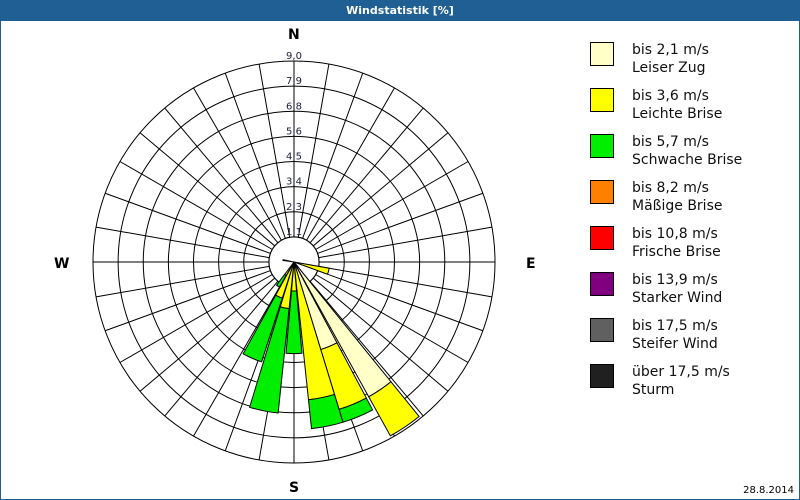 Image resolution: width=800 pixels, height=500 pixels. I want to click on legend-label: Frische Brise, so click(676, 252).